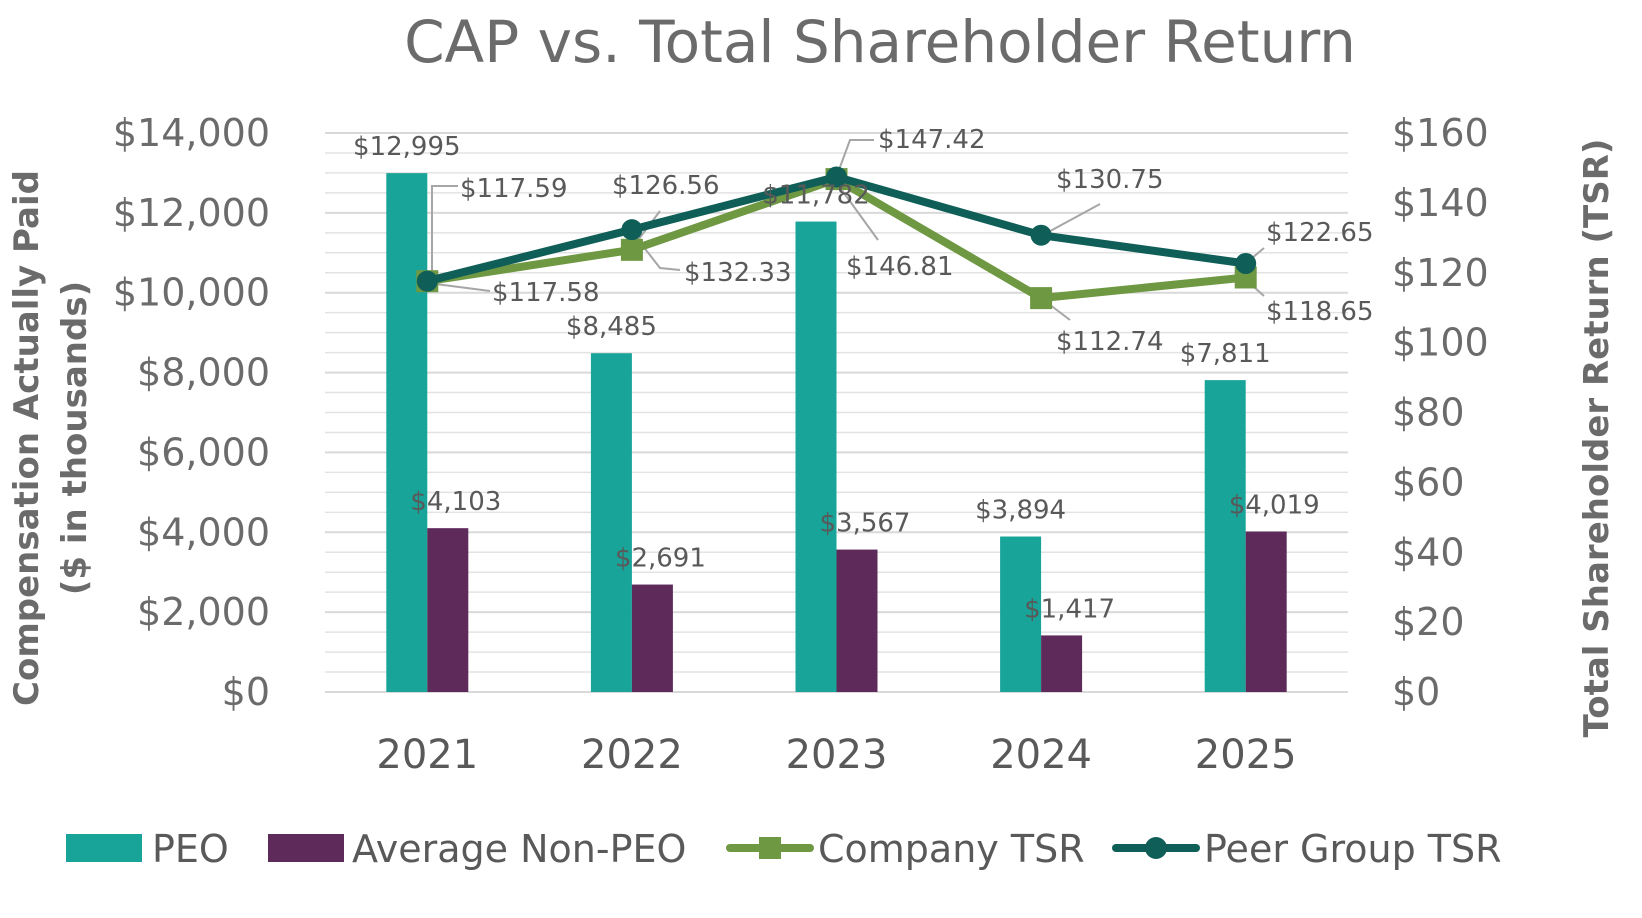  I want to click on peo-bar-label: $11,782, so click(816, 196).